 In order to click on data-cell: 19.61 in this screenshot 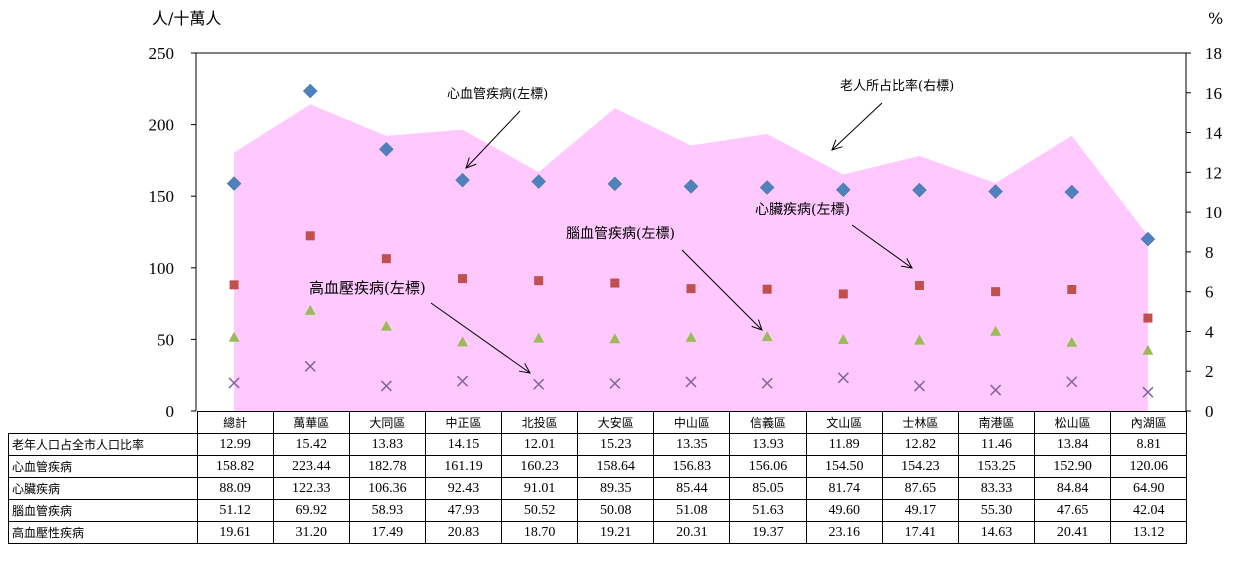, I will do `click(235, 532)`.